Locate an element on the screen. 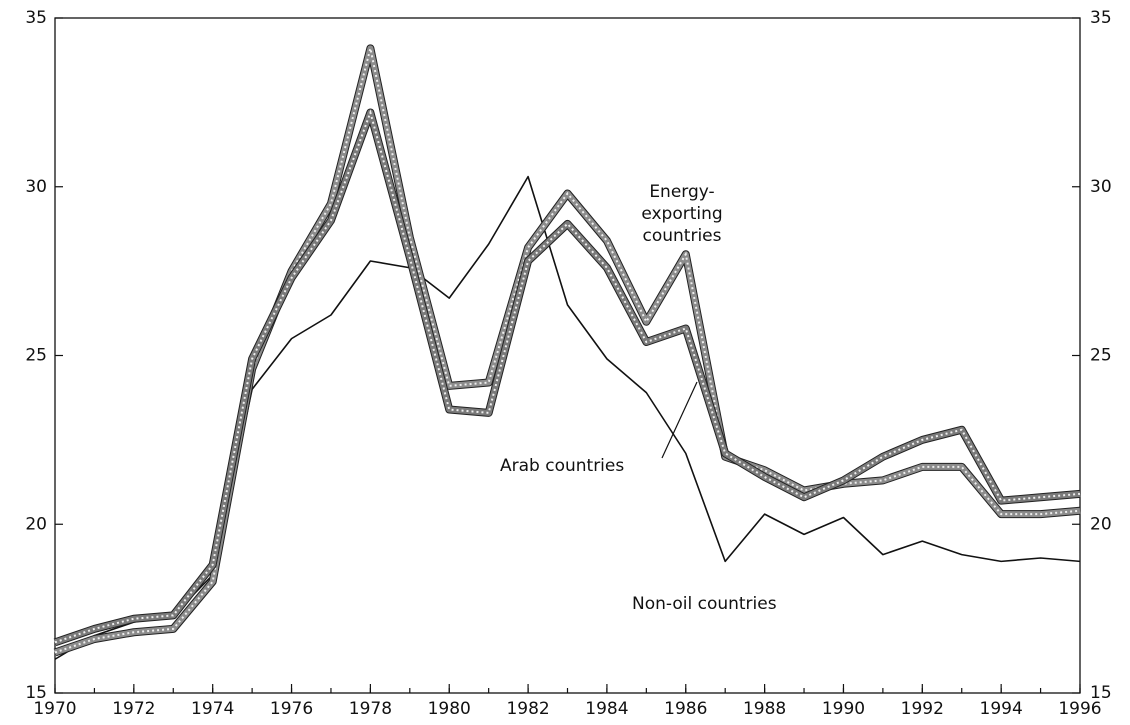 This screenshot has height=725, width=1130. x-tick-label: 1978 is located at coordinates (370, 709).